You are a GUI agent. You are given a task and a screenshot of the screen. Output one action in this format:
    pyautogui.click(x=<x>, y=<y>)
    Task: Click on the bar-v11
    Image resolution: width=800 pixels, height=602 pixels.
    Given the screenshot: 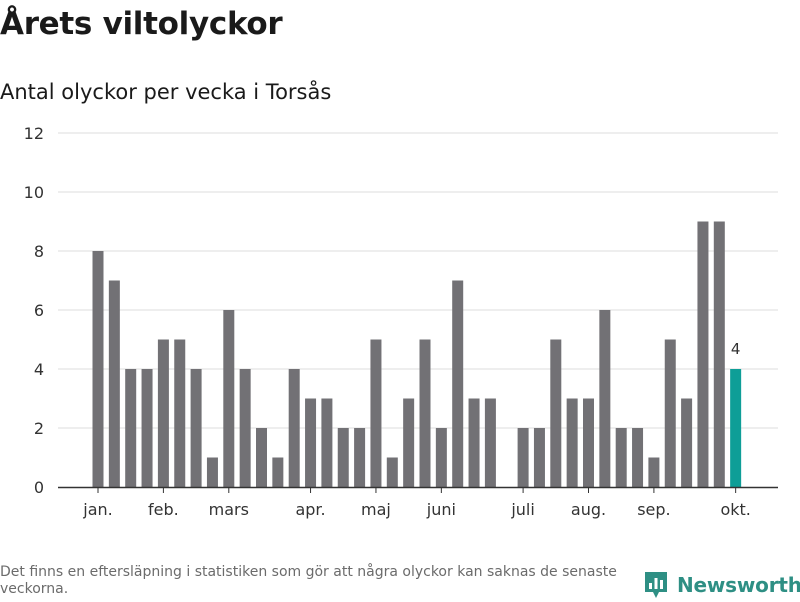 What is the action you would take?
    pyautogui.click(x=261, y=457)
    